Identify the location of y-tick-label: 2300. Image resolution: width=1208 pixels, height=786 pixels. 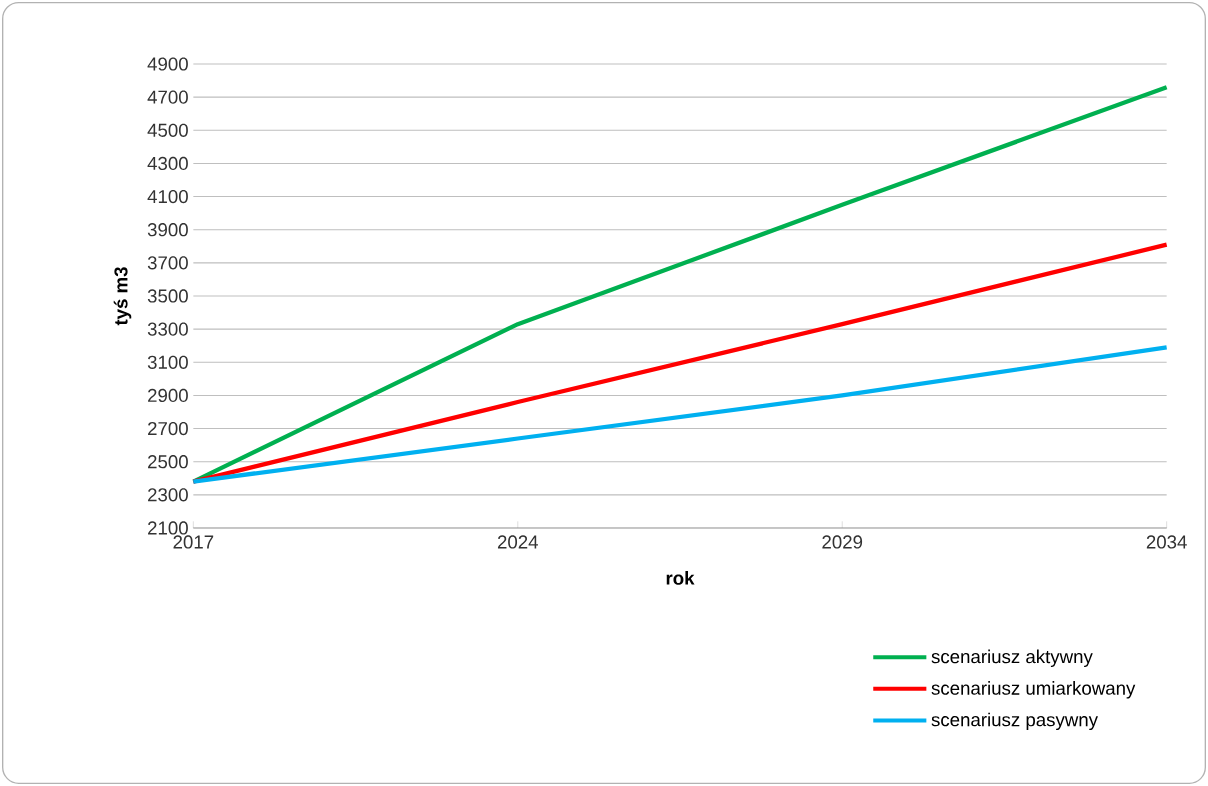
(168, 495).